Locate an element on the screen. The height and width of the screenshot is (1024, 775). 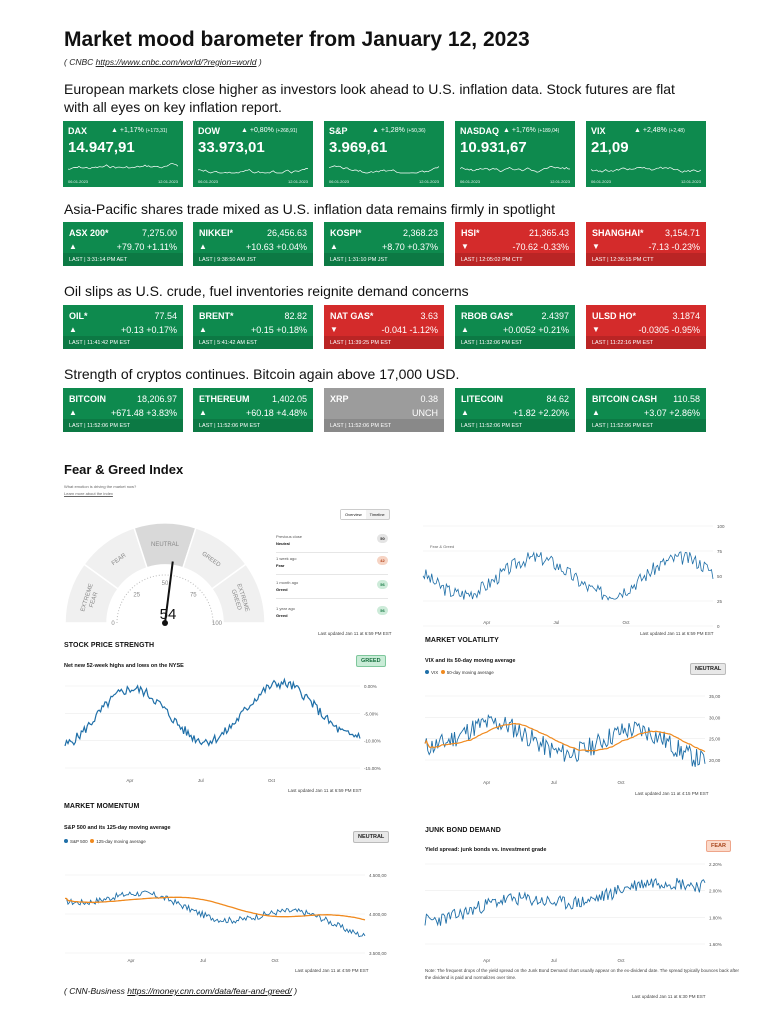
index-name: NASDAQ is located at coordinates (480, 131).